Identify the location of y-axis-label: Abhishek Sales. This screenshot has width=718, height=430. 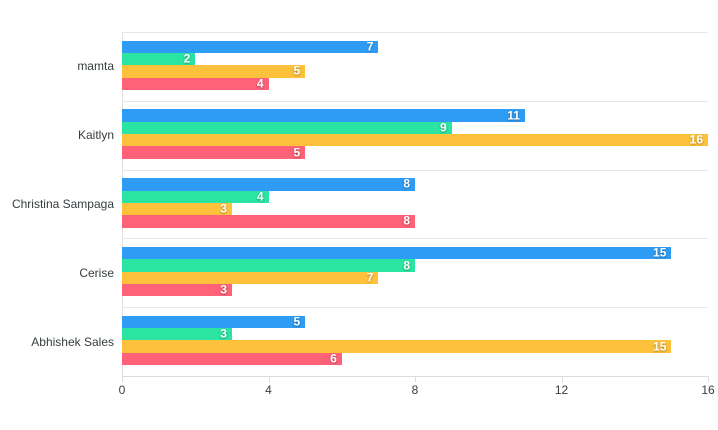
(72, 341).